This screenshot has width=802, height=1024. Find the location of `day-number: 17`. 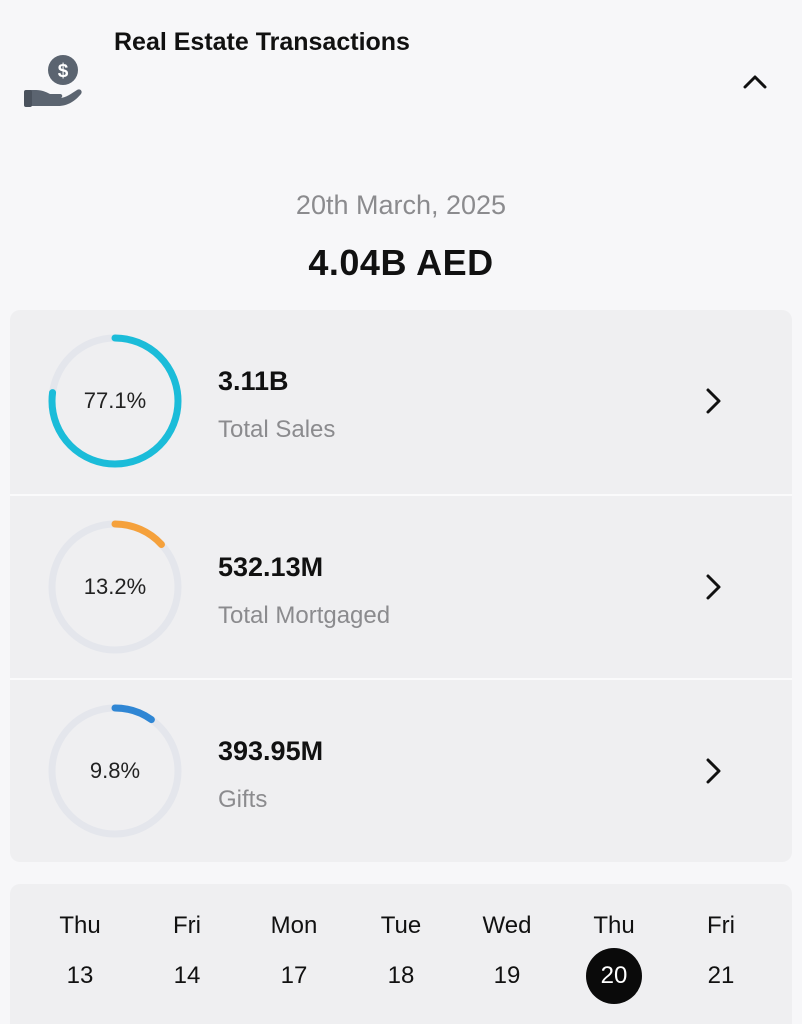

day-number: 17 is located at coordinates (294, 975).